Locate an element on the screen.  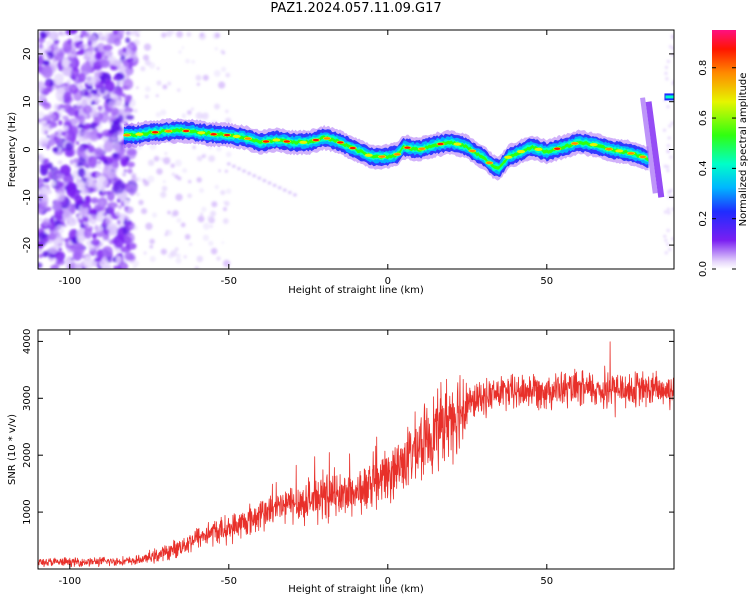
chart-title: PAZ1.2024.057.11.09.G17 is located at coordinates (356, 8).